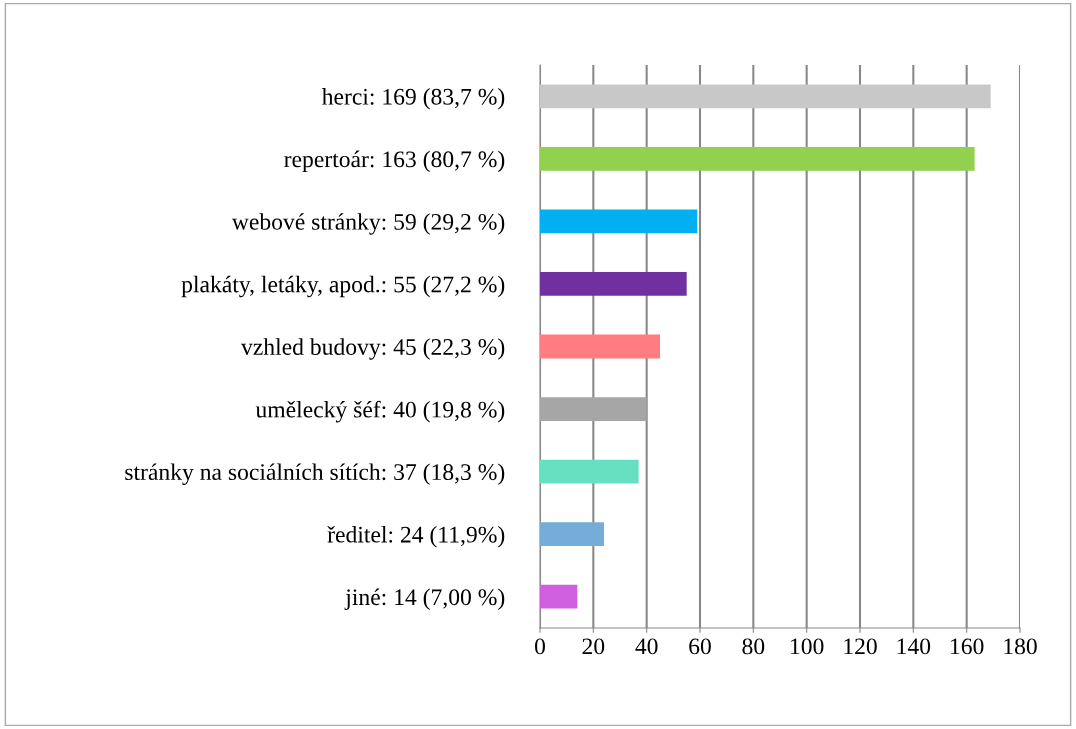 This screenshot has height=729, width=1076. What do you see at coordinates (593, 646) in the screenshot?
I see `x-tick-label: 20` at bounding box center [593, 646].